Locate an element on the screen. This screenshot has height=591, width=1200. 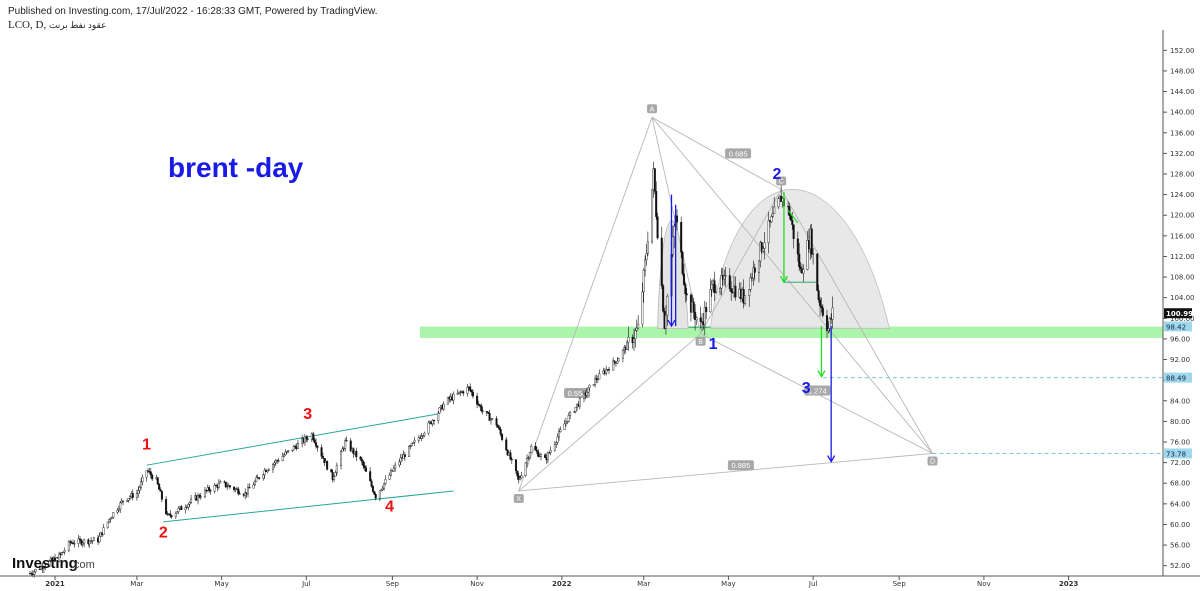
x-tick-label: May is located at coordinates (221, 584).